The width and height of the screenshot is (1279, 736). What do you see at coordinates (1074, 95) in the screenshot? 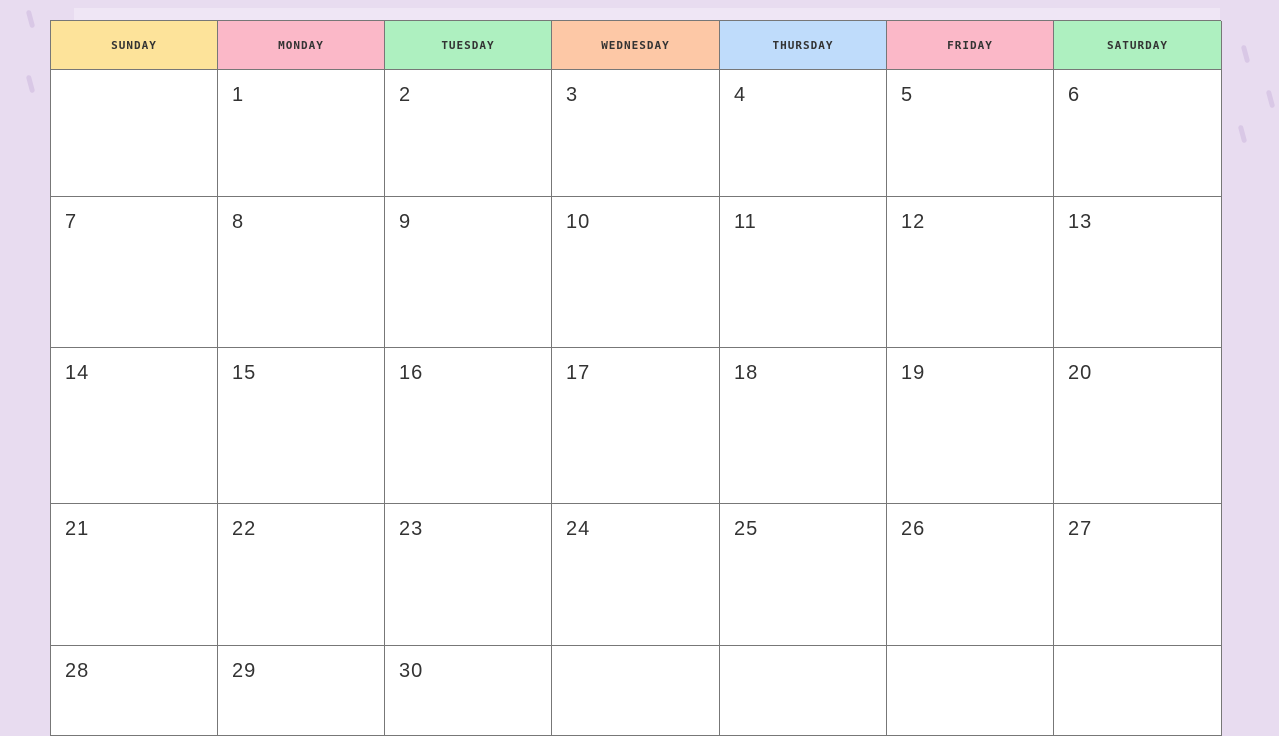
I see `day-number: 6` at bounding box center [1074, 95].